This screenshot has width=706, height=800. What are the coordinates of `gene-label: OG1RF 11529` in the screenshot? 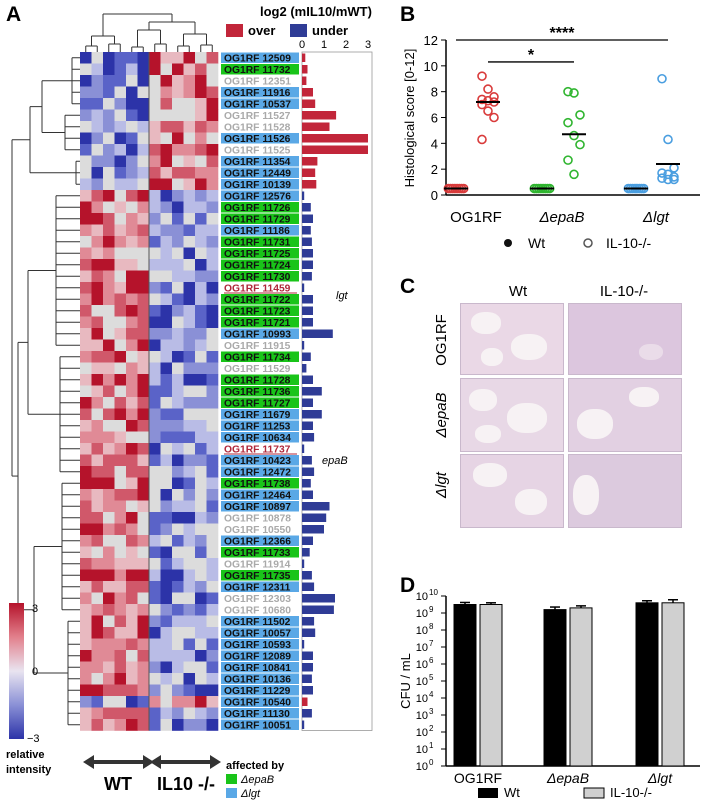 It's located at (257, 369).